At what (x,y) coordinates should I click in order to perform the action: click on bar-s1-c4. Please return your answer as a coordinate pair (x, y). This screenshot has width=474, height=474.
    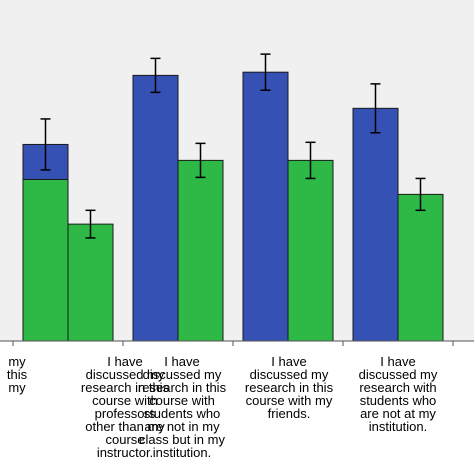
    Looking at the image, I should click on (420, 267).